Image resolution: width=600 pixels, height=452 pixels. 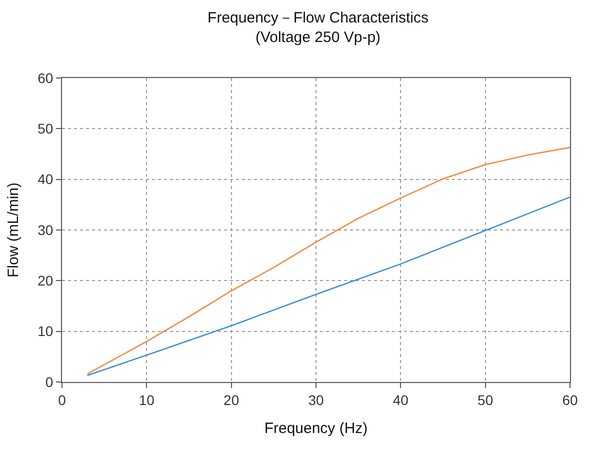 What do you see at coordinates (49, 382) in the screenshot?
I see `y-tick-label: 0` at bounding box center [49, 382].